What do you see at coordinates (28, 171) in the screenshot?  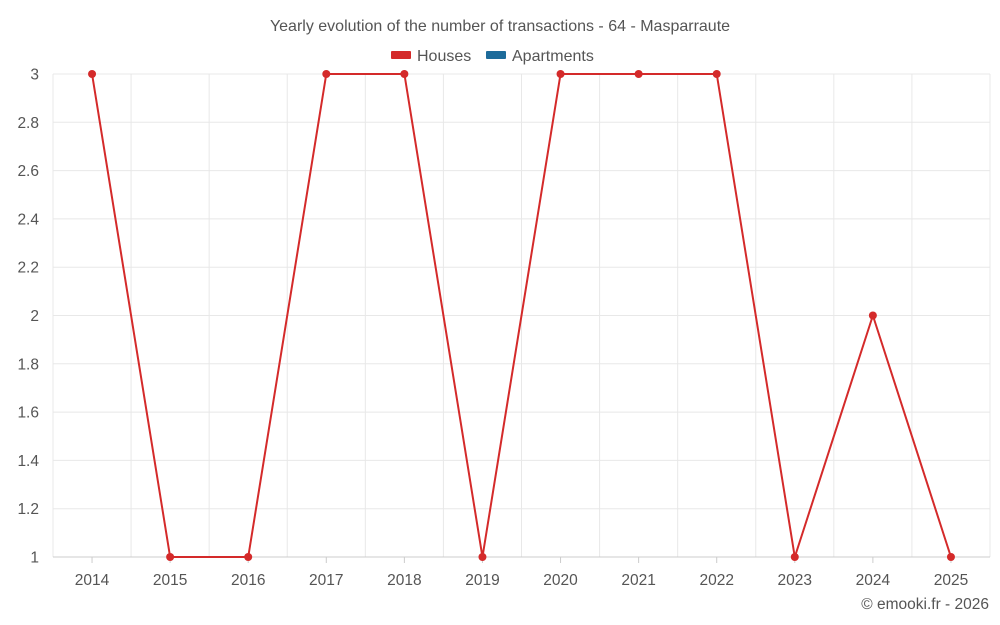 I see `y-tick-label: 2.6` at bounding box center [28, 171].